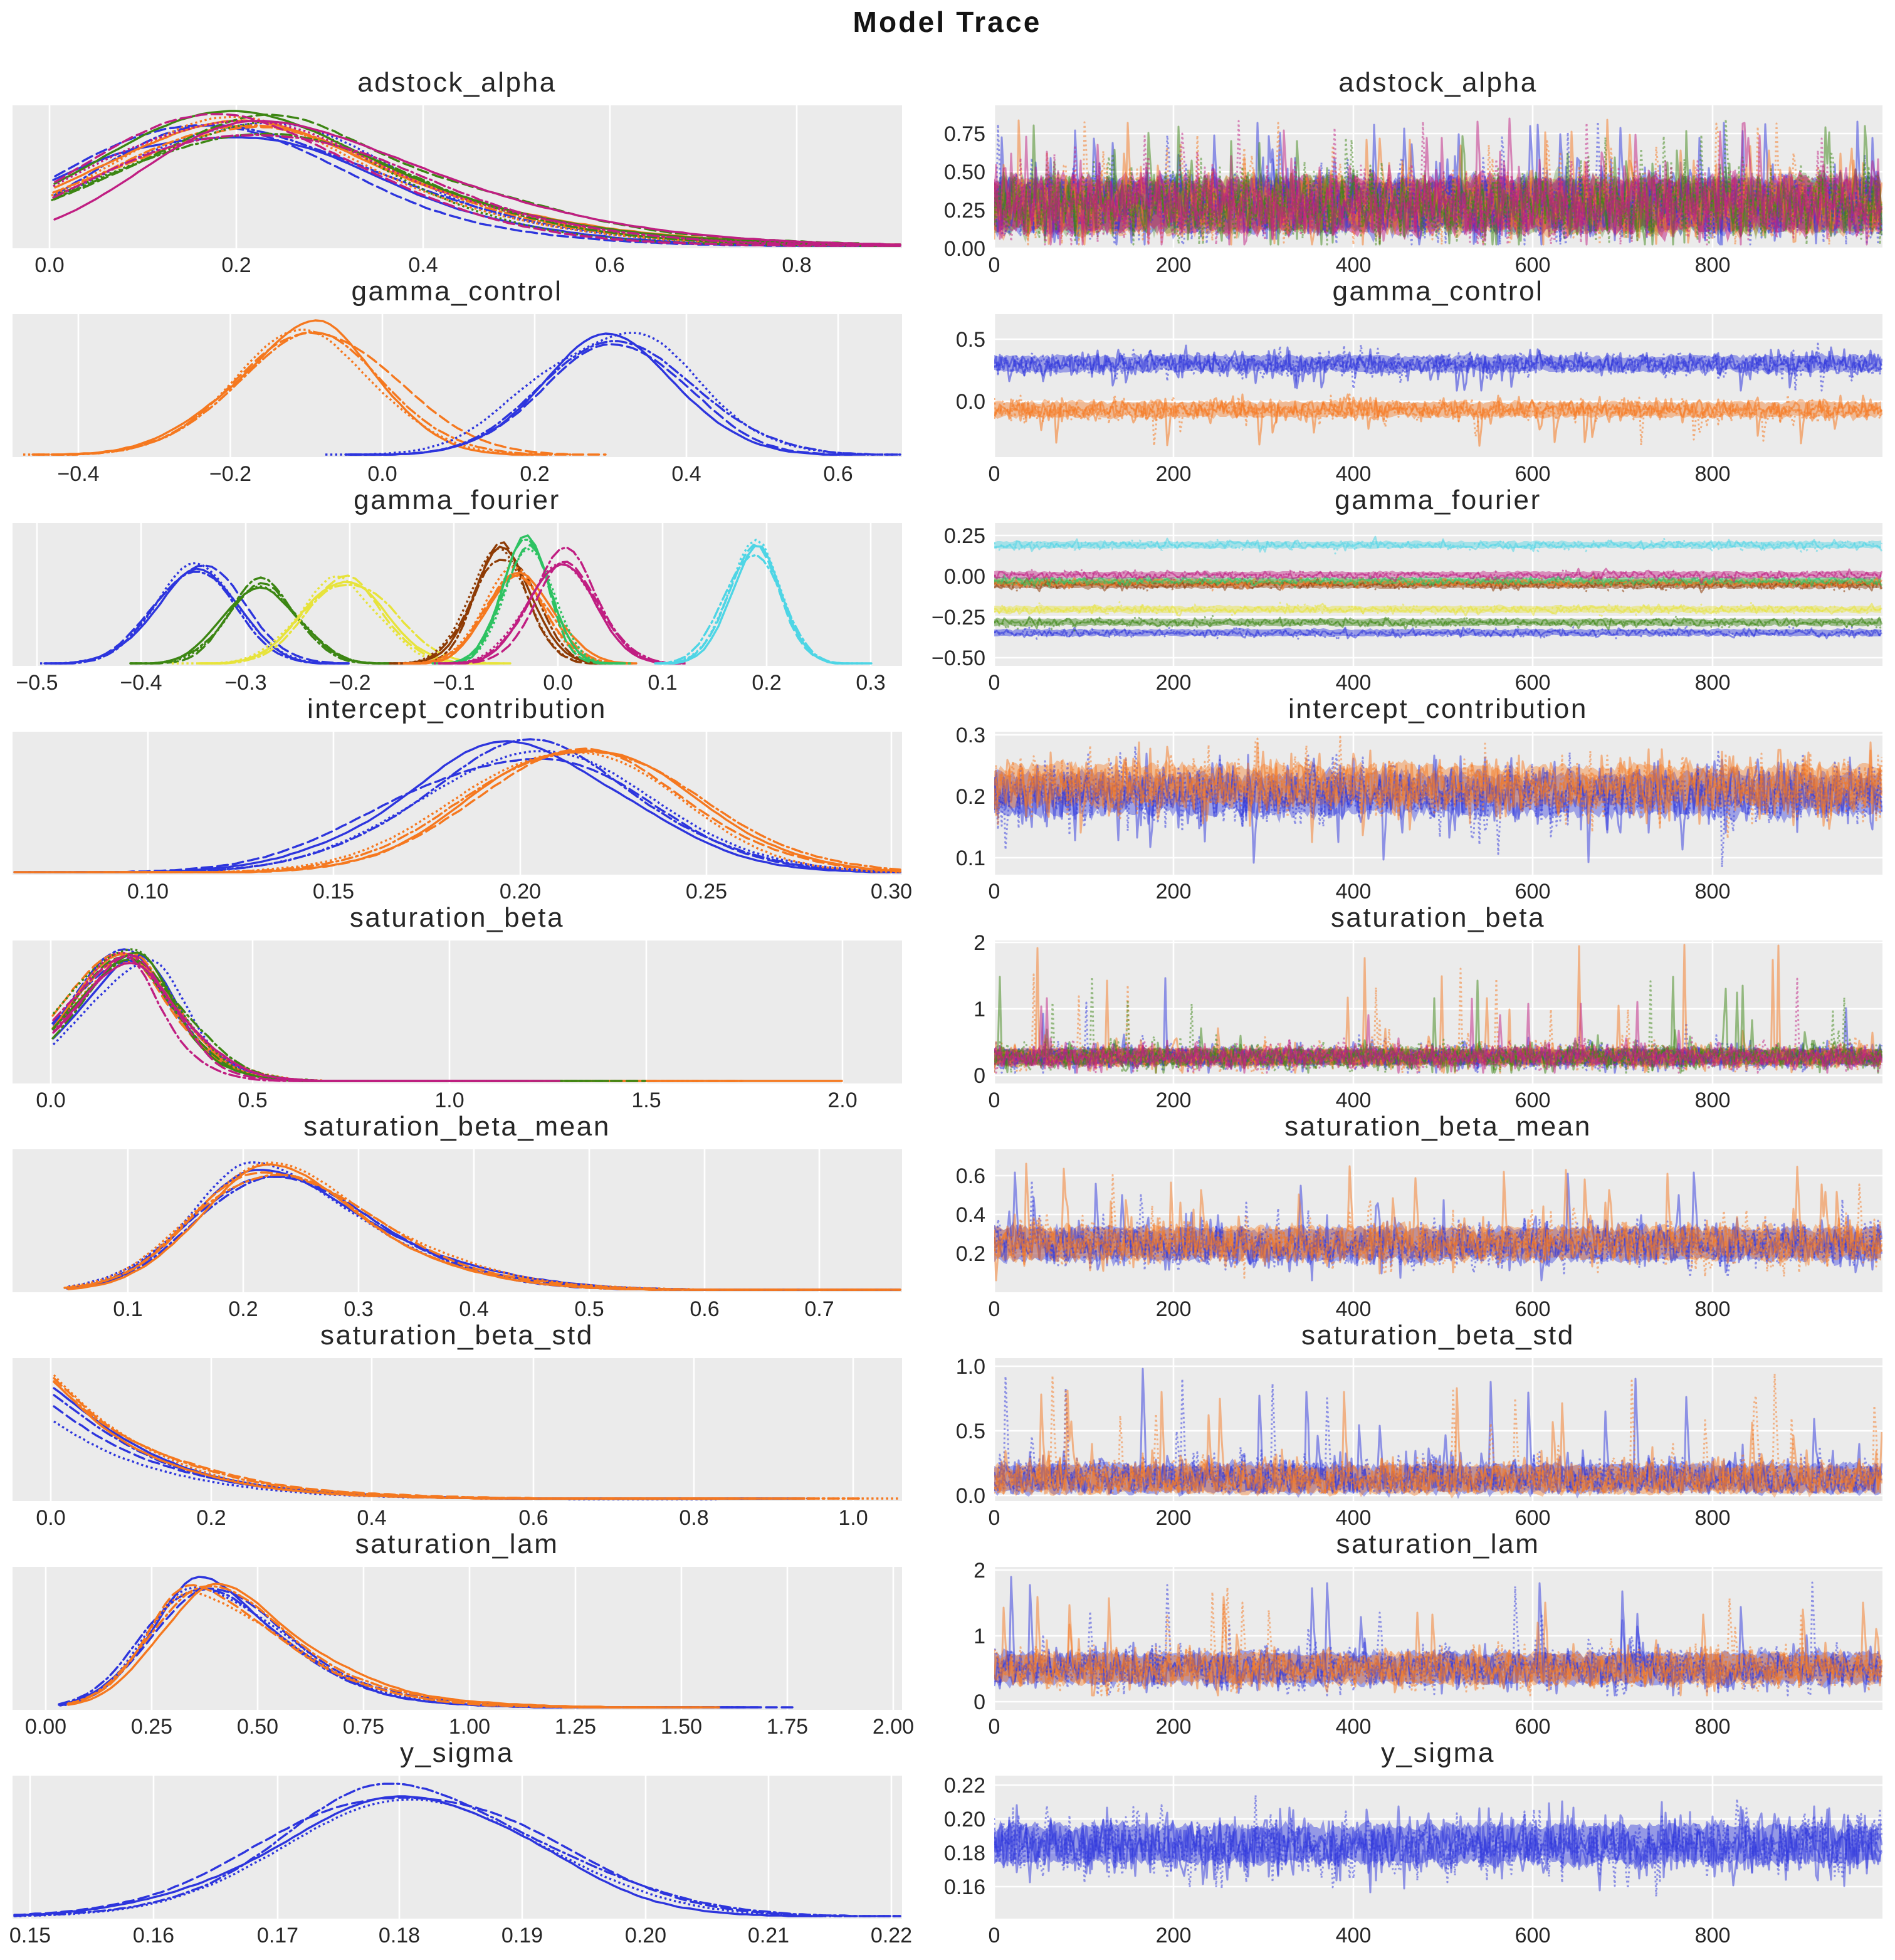 Image resolution: width=1895 pixels, height=1960 pixels. Describe the element at coordinates (891, 892) in the screenshot. I see `svg-text: 0.30` at that location.